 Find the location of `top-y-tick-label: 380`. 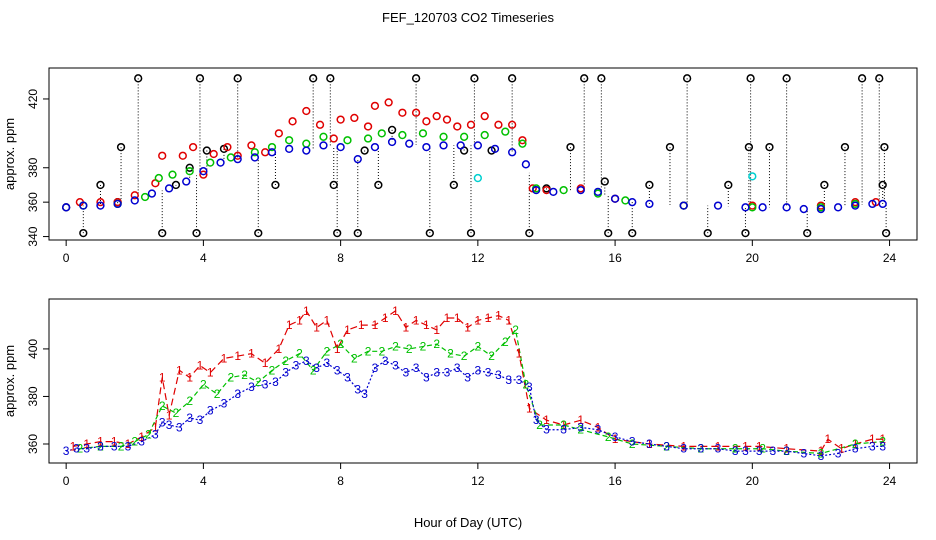

top-y-tick-label: 380 is located at coordinates (33, 167).